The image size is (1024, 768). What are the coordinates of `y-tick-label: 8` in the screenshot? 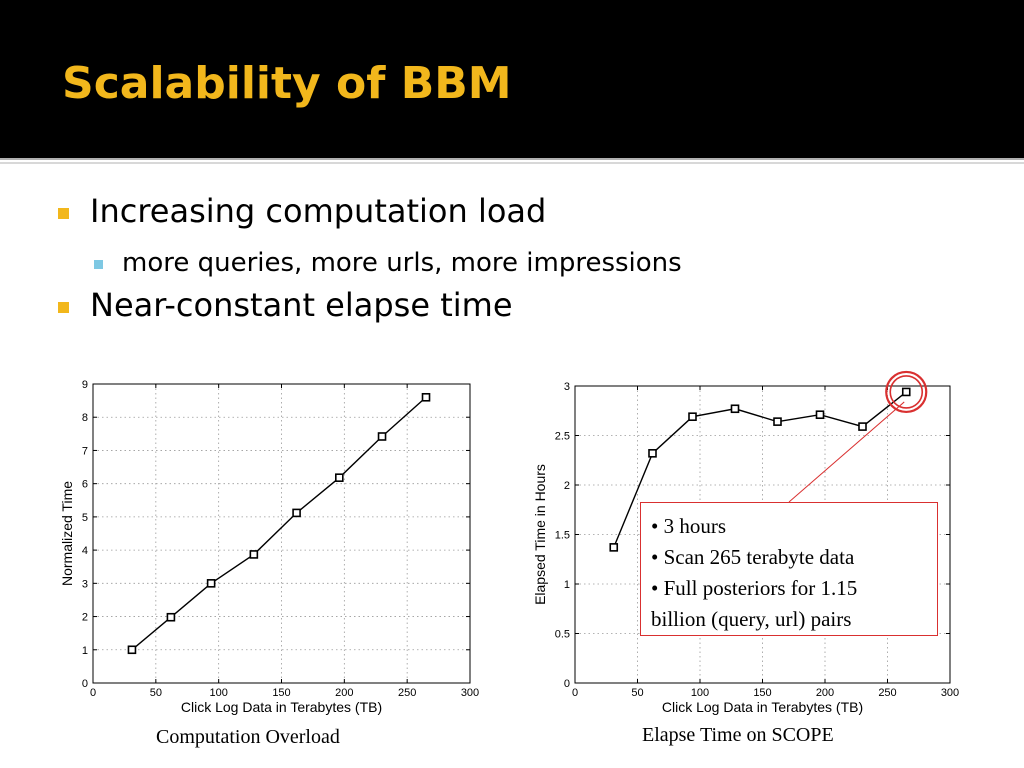 It's located at (85, 418).